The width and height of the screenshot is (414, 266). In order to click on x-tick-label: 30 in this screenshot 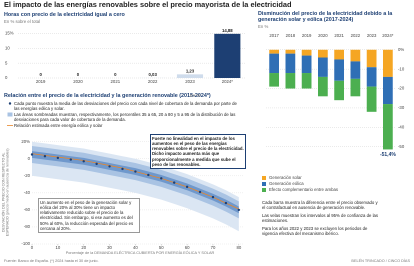, I will do `click(109, 247)`.